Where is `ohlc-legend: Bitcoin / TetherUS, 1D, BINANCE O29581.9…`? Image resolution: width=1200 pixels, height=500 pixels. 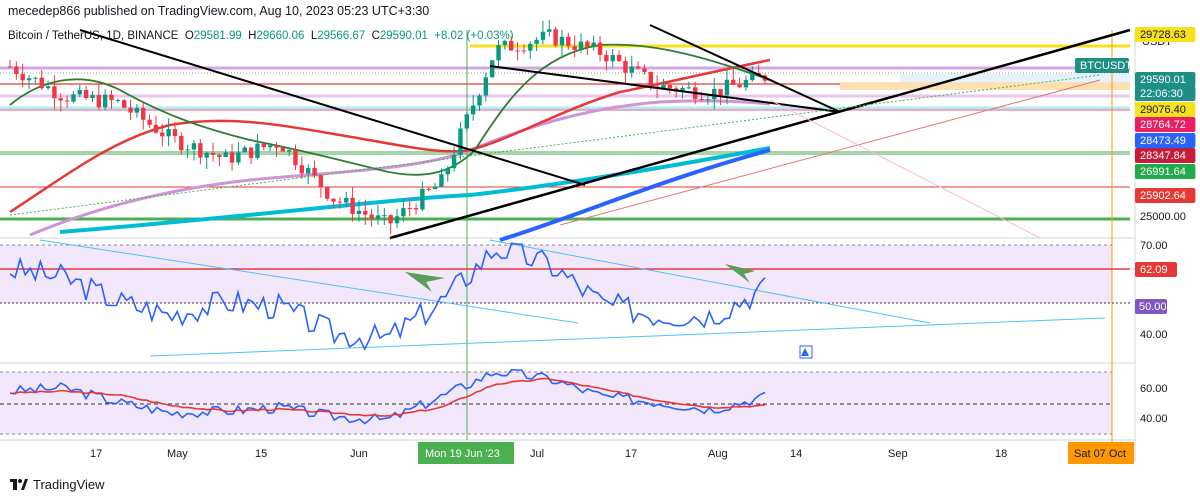 ohlc-legend: Bitcoin / TetherUS, 1D, BINANCE O29581.9… is located at coordinates (261, 36).